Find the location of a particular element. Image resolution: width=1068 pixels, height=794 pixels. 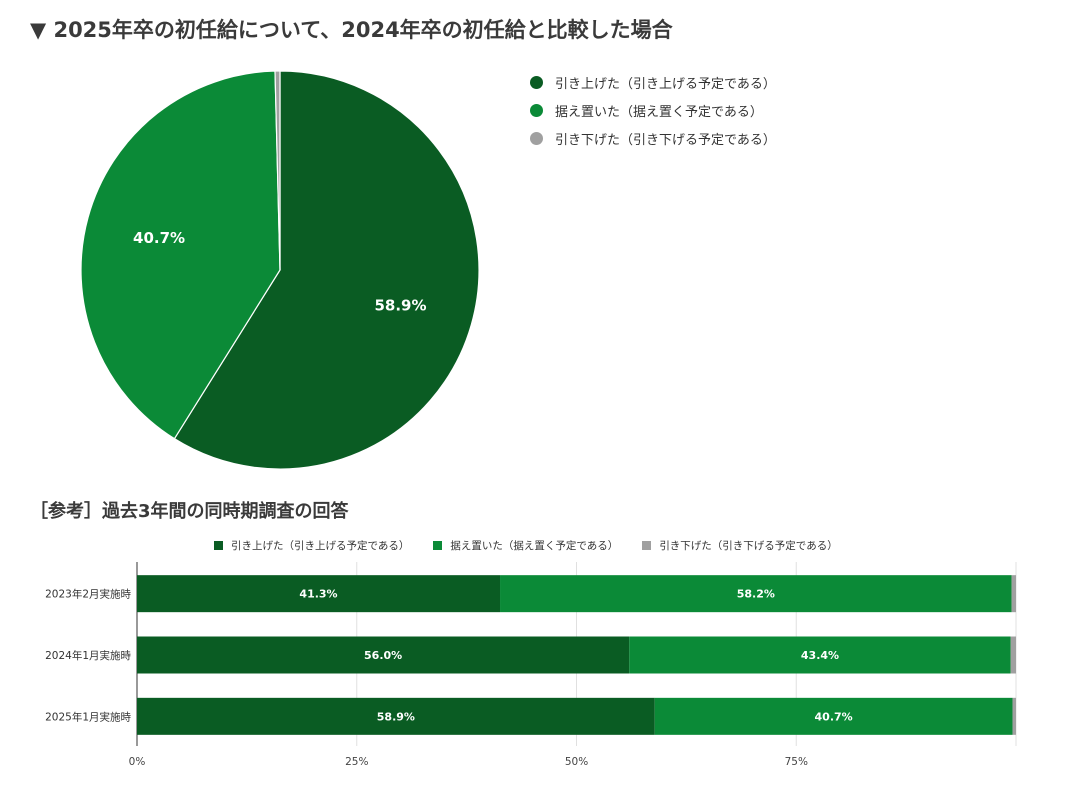

pie-legend-item-kept: 据え置いた（据え置く予定である） is located at coordinates (653, 110).